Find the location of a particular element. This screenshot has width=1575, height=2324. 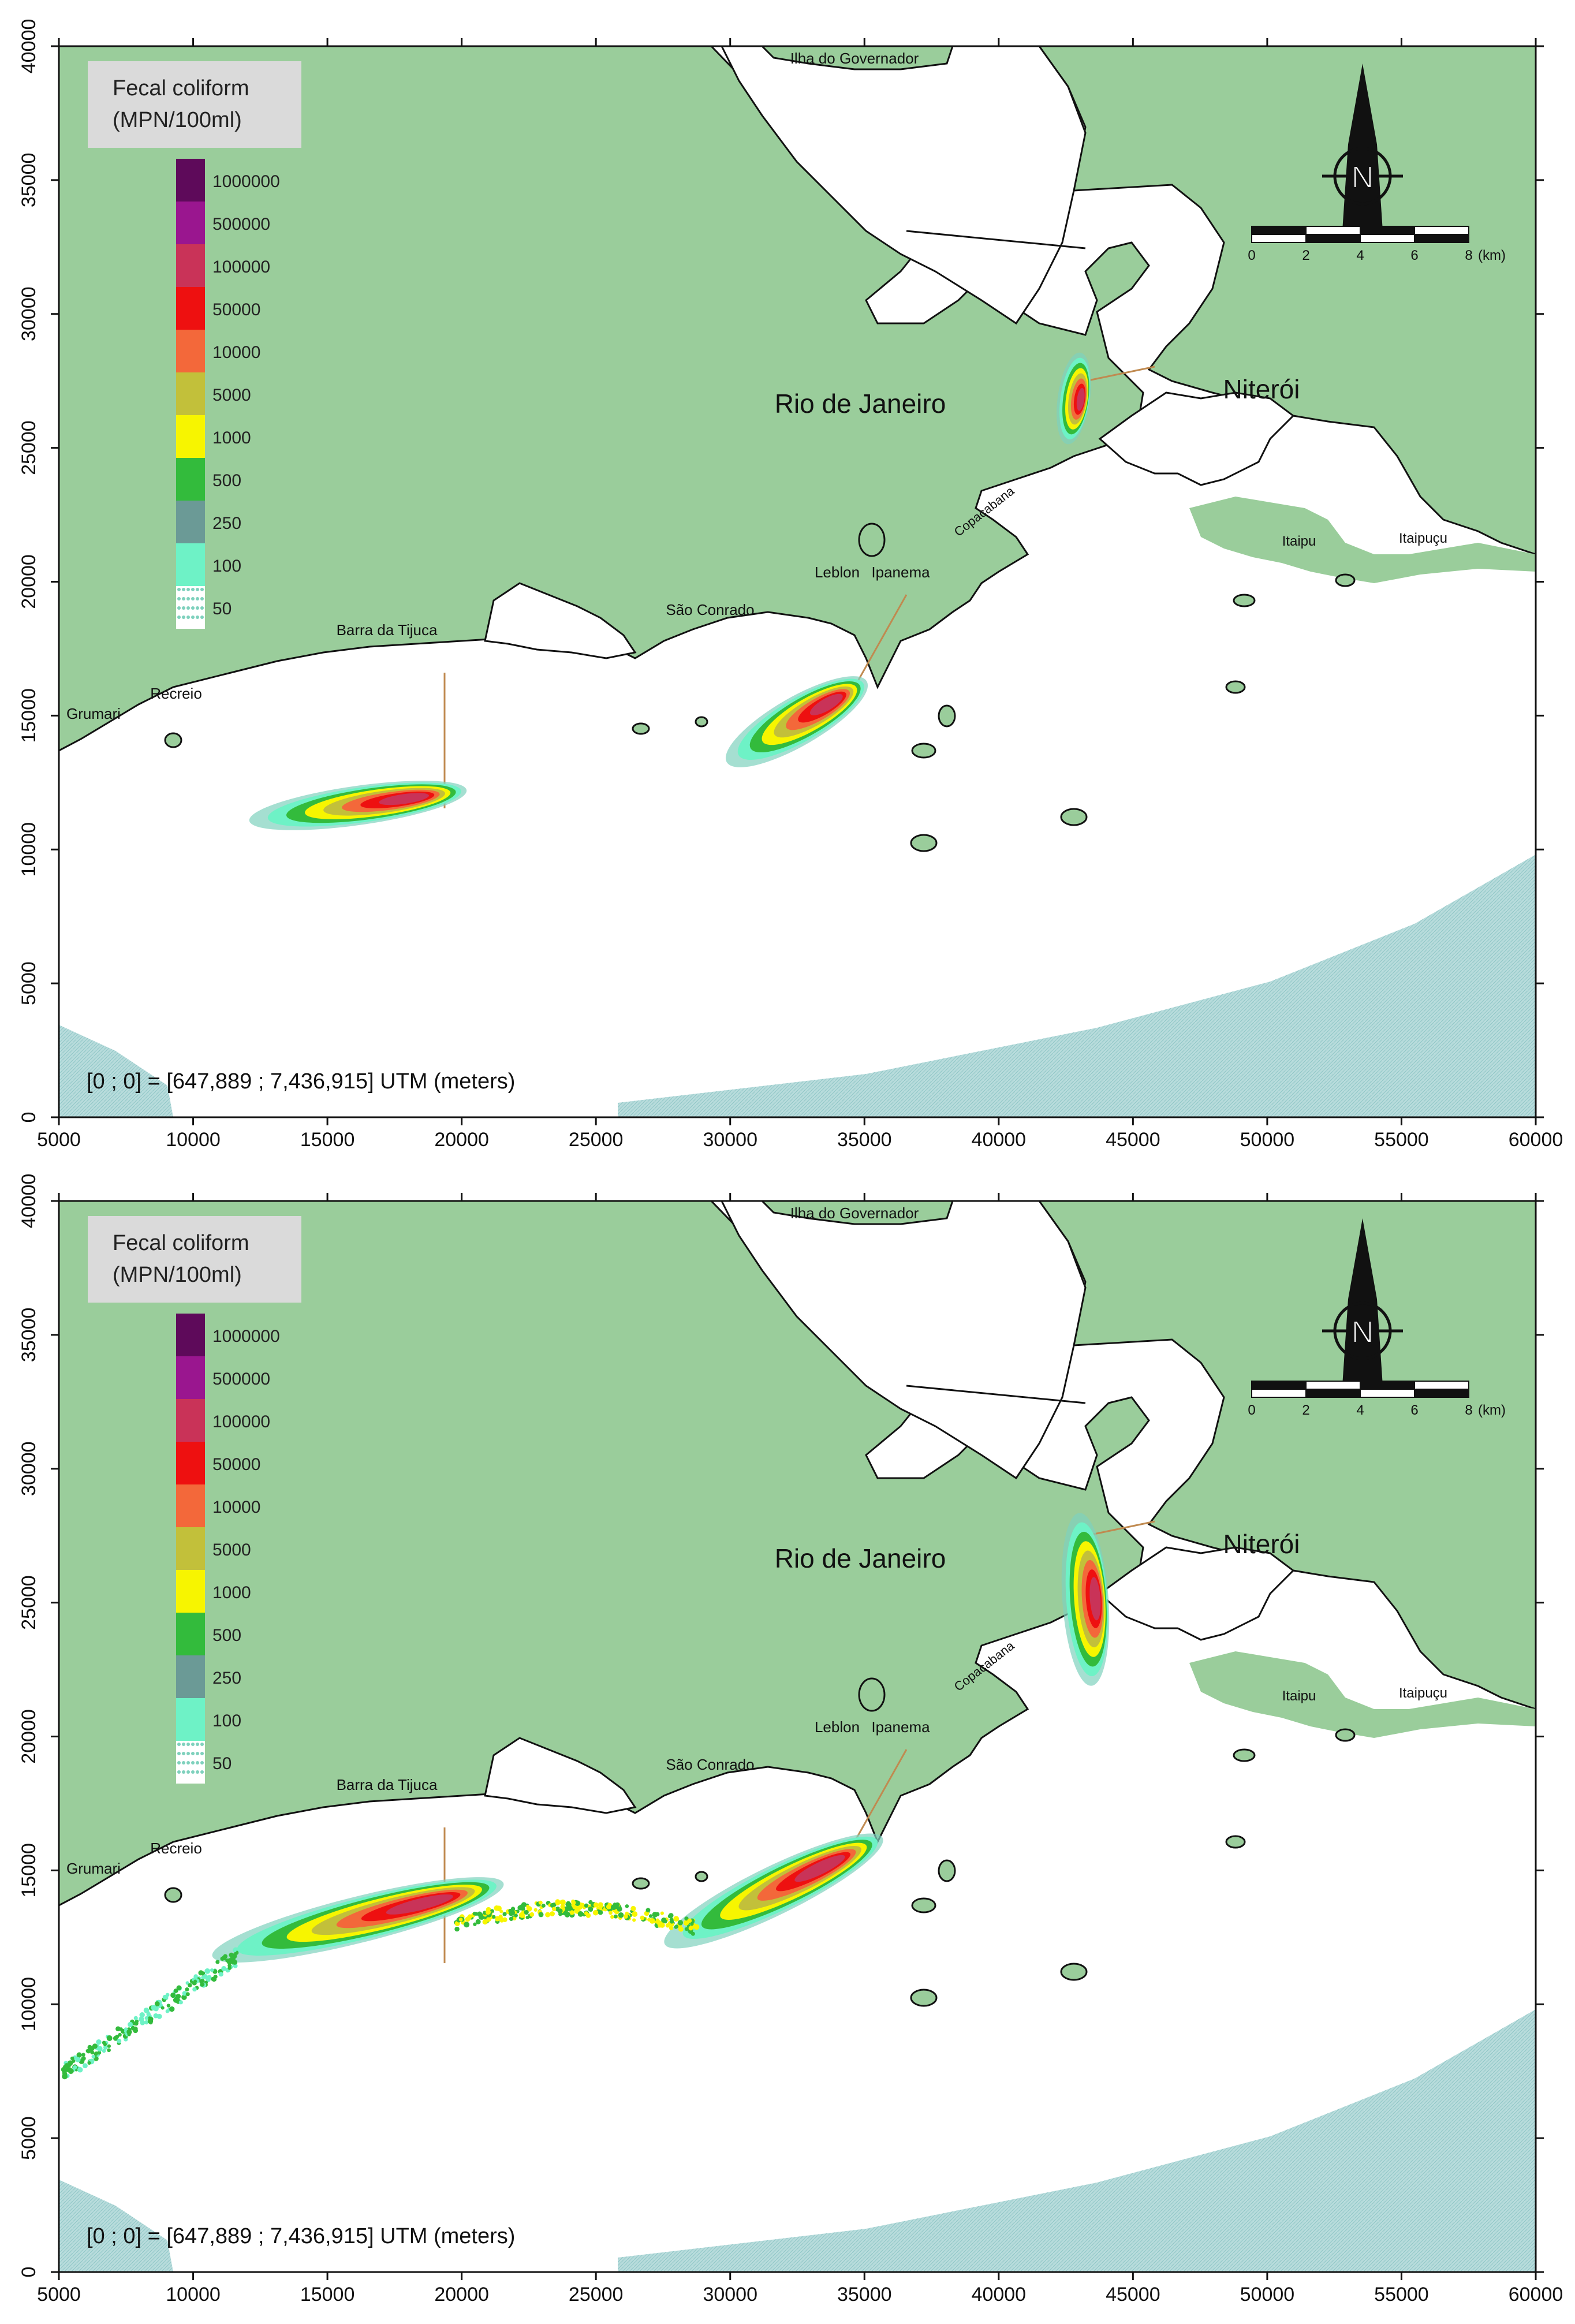

x-tick-label: 25000 is located at coordinates (597, 2295).